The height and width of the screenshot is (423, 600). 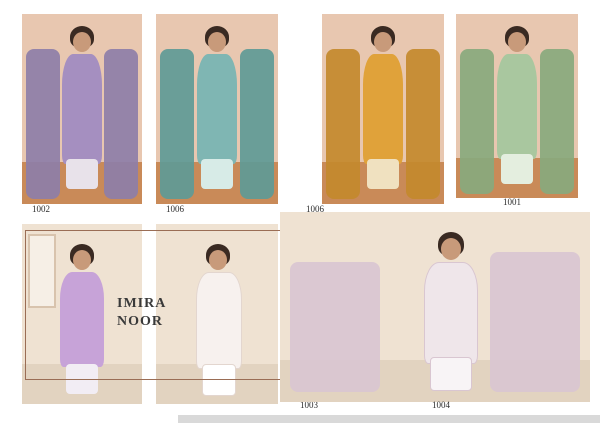 What do you see at coordinates (140, 321) in the screenshot?
I see `collection-name: NOOR` at bounding box center [140, 321].